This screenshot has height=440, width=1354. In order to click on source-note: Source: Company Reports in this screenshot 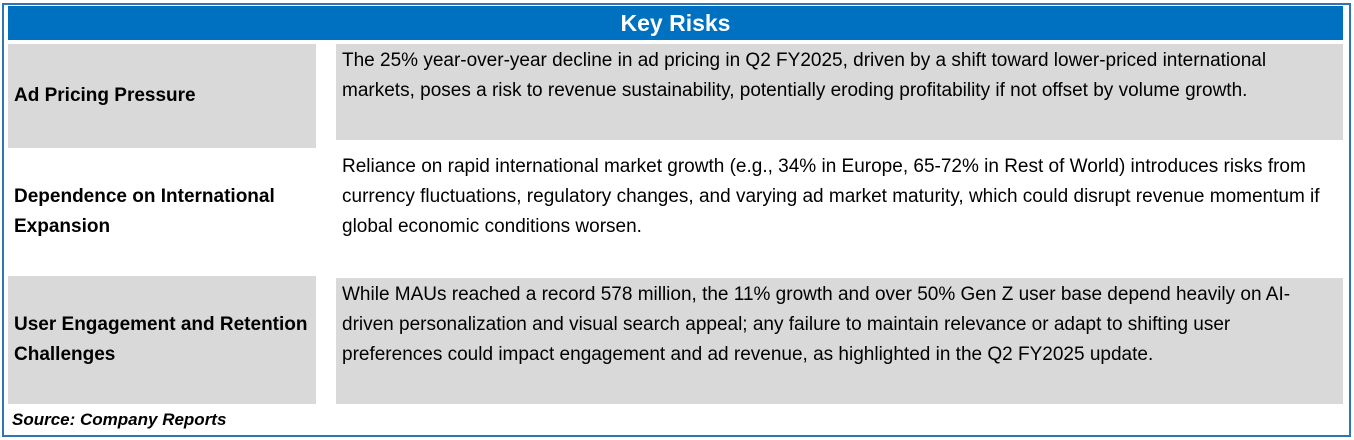, I will do `click(119, 419)`.